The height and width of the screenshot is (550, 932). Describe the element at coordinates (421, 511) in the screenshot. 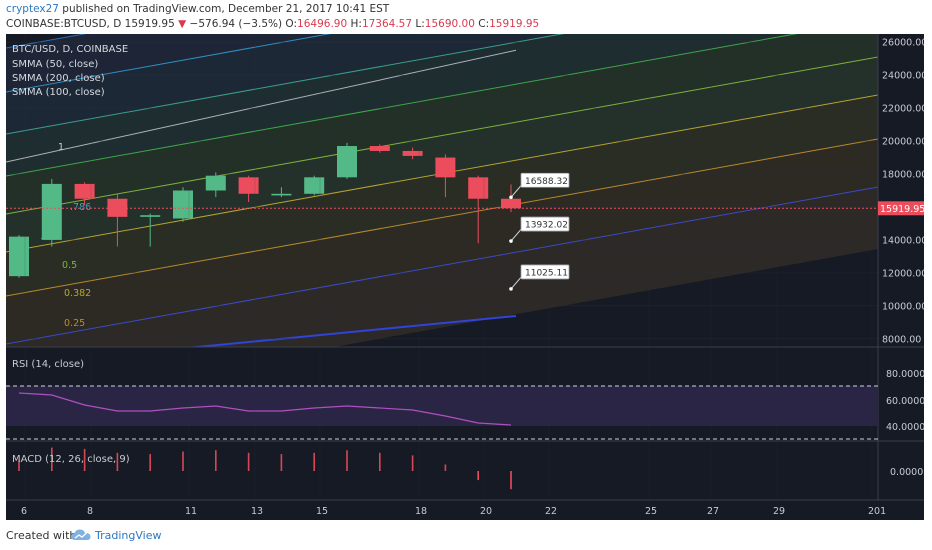

I see `time-tick-label: 18` at that location.